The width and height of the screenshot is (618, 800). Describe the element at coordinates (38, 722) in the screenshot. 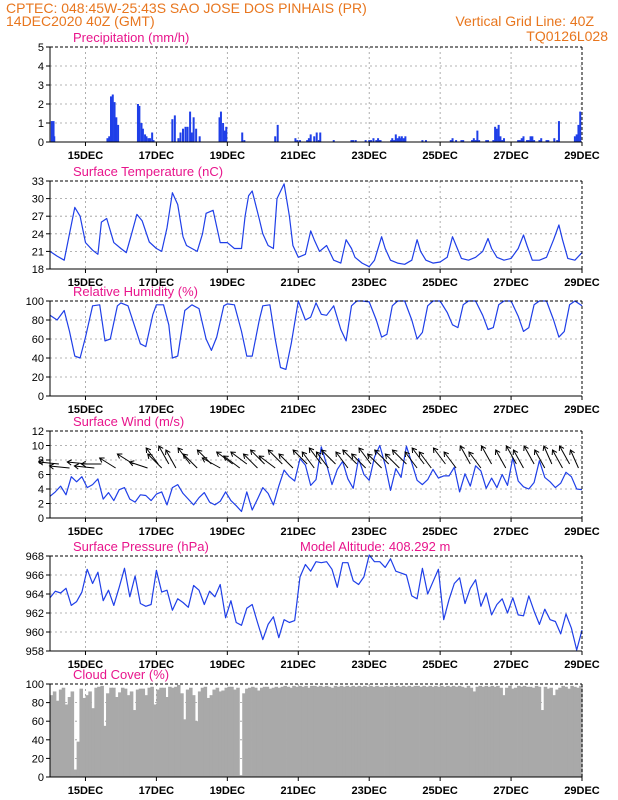

I see `y-tick-label: 60` at that location.